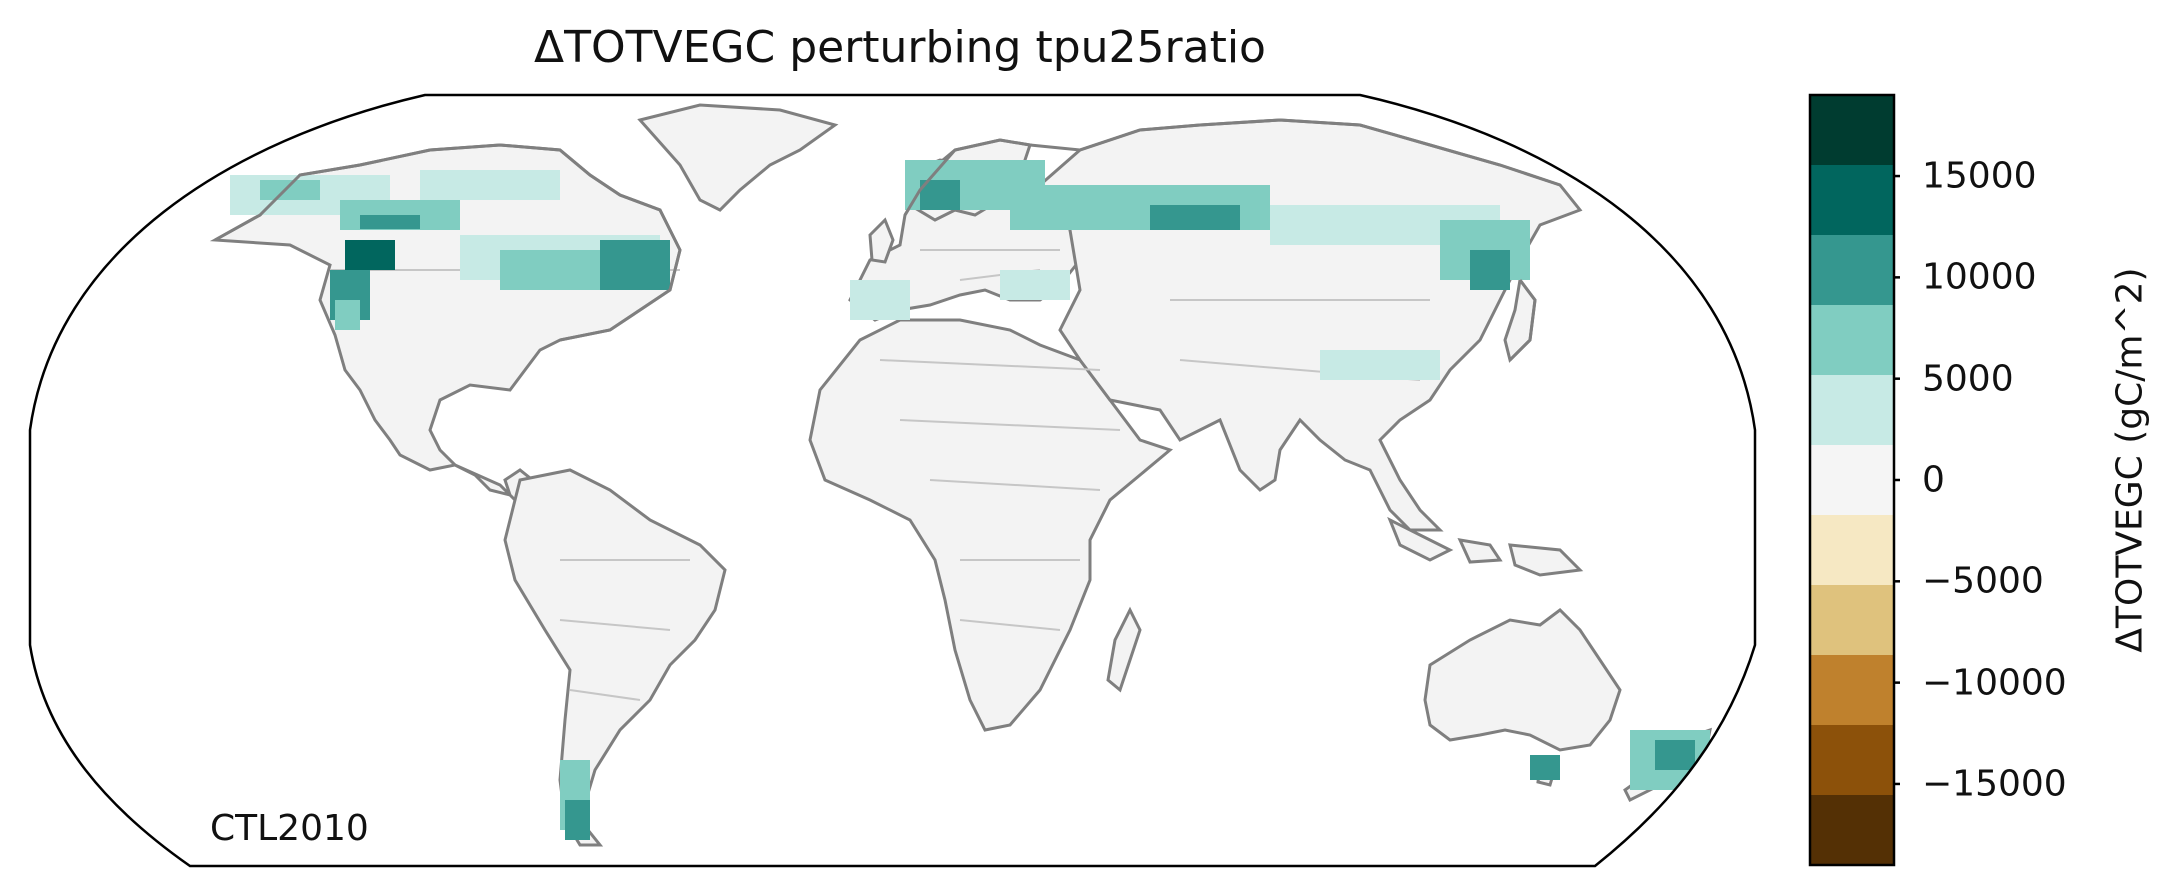 This screenshot has height=896, width=2177. I want to click on colorbar-tick-label: 0, so click(1933, 480).